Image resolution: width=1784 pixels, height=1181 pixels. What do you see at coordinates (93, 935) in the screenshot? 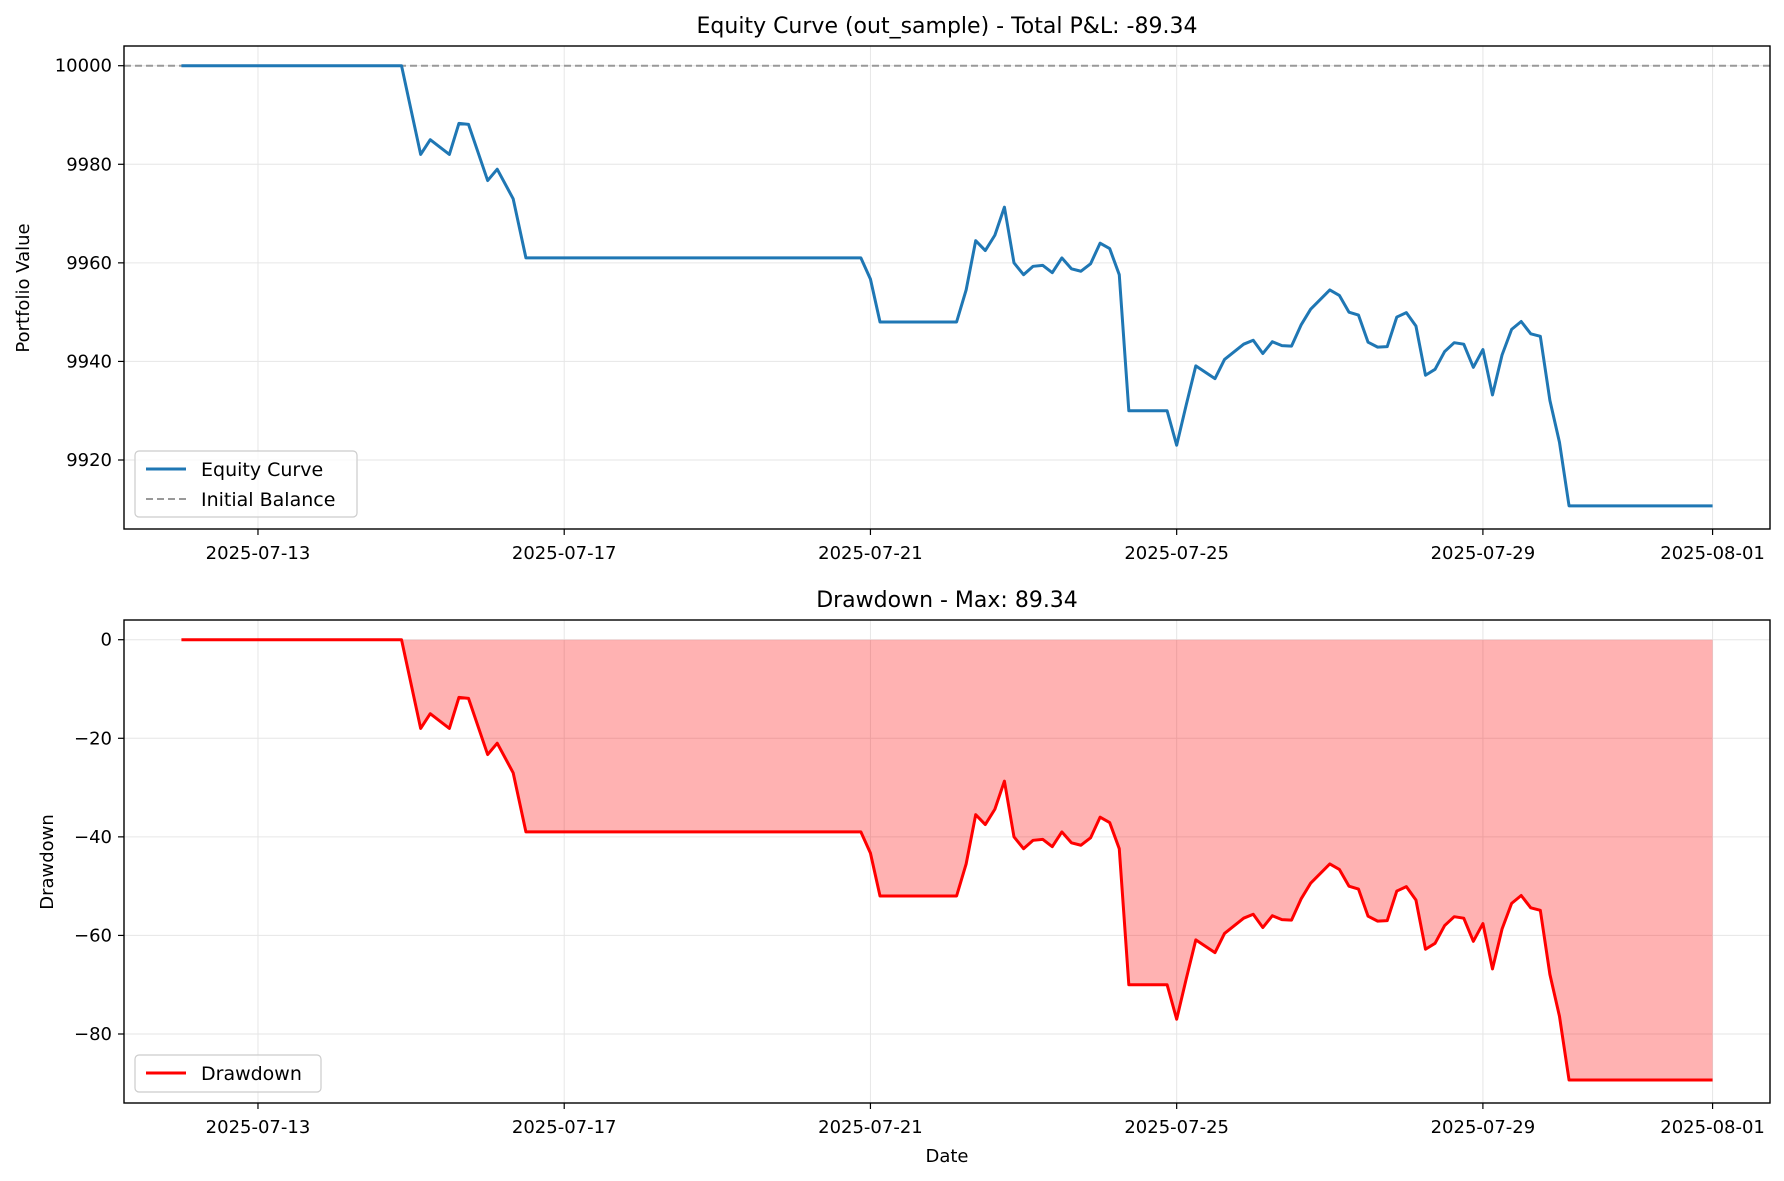
I see `drawdown-y-tick-label: −60` at bounding box center [93, 935].